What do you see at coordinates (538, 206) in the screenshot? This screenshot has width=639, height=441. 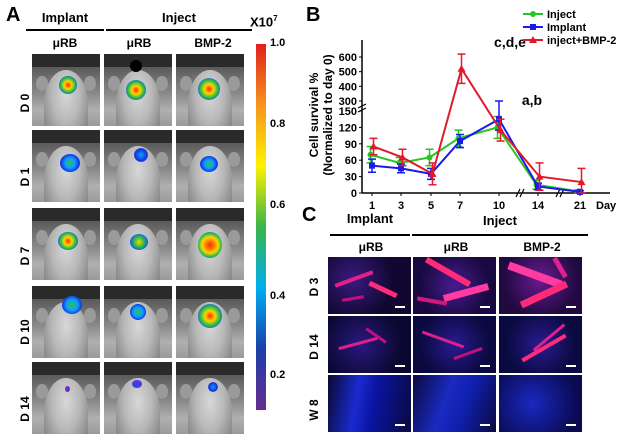 I see `x-tick-label: 14` at bounding box center [538, 206].